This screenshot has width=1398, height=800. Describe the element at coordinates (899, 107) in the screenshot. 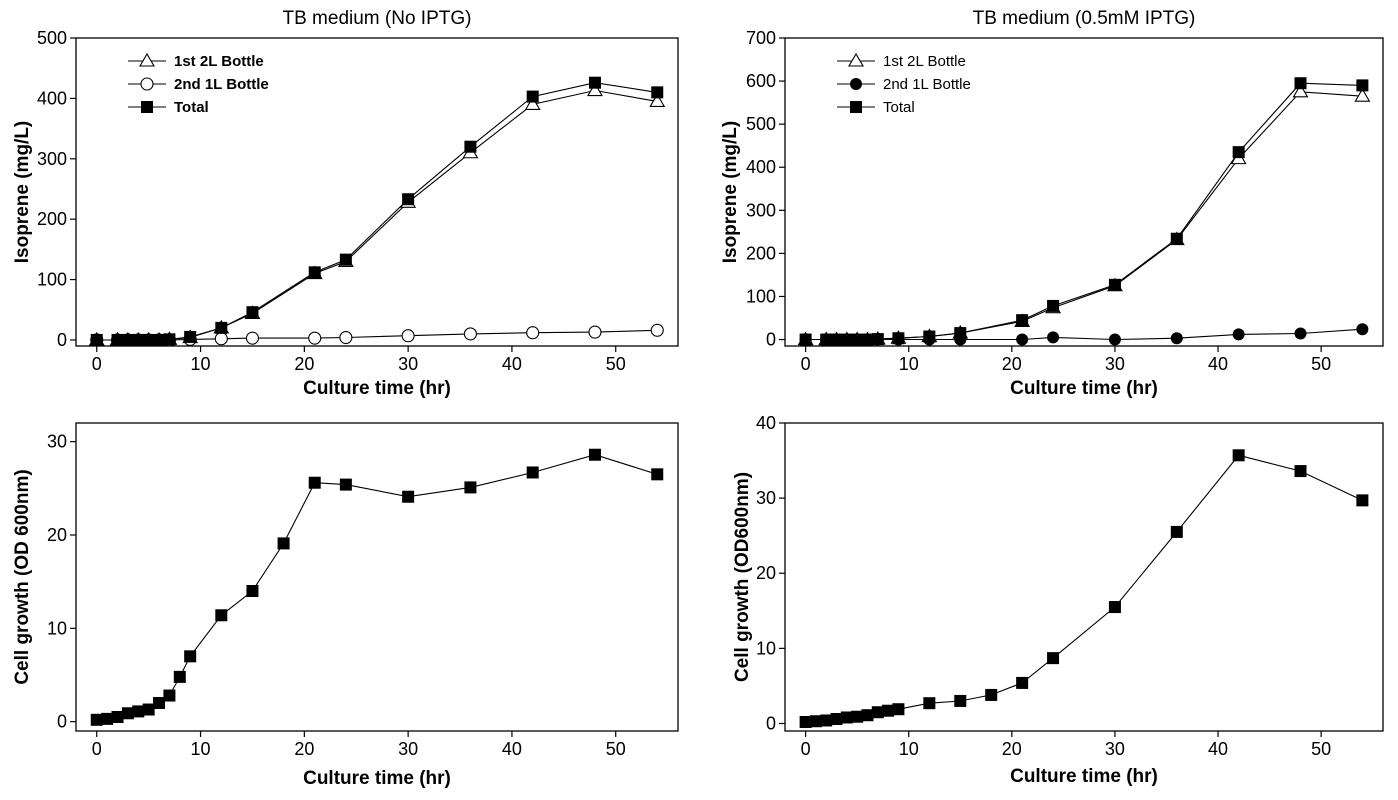

I see `legend-label-total: Total` at that location.